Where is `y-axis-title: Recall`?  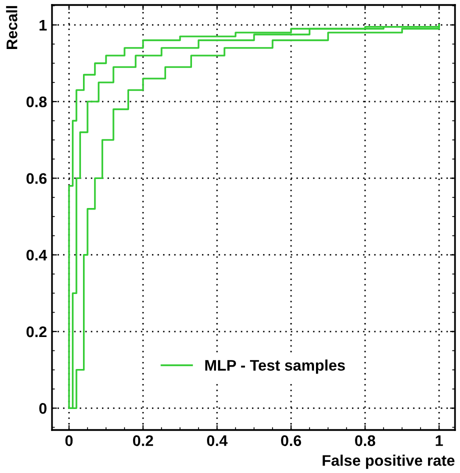 y-axis-title: Recall is located at coordinates (12, 27).